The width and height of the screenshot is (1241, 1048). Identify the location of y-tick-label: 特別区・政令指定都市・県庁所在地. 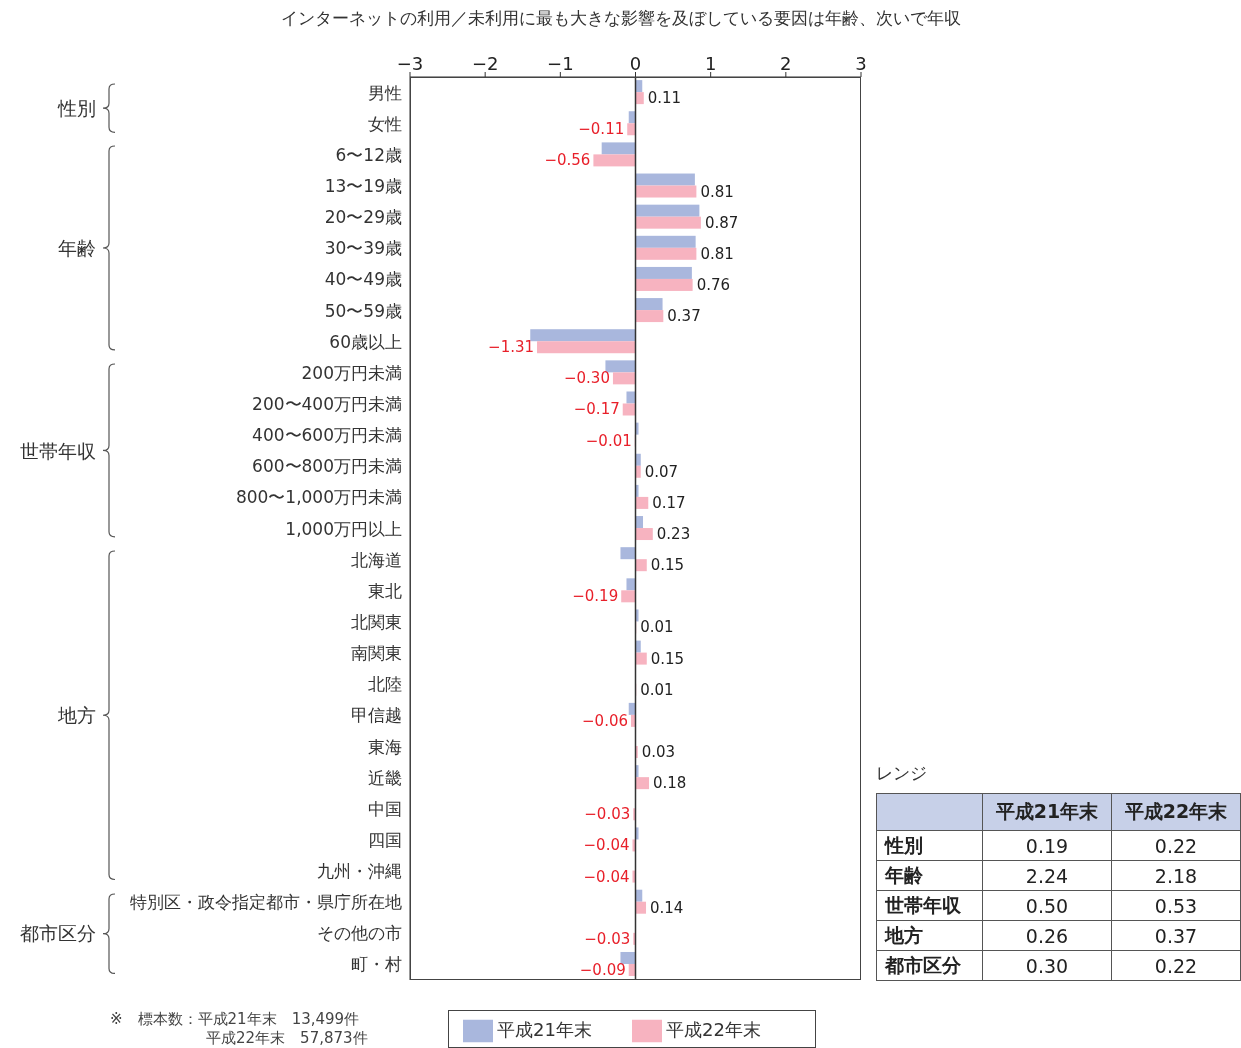
(266, 902).